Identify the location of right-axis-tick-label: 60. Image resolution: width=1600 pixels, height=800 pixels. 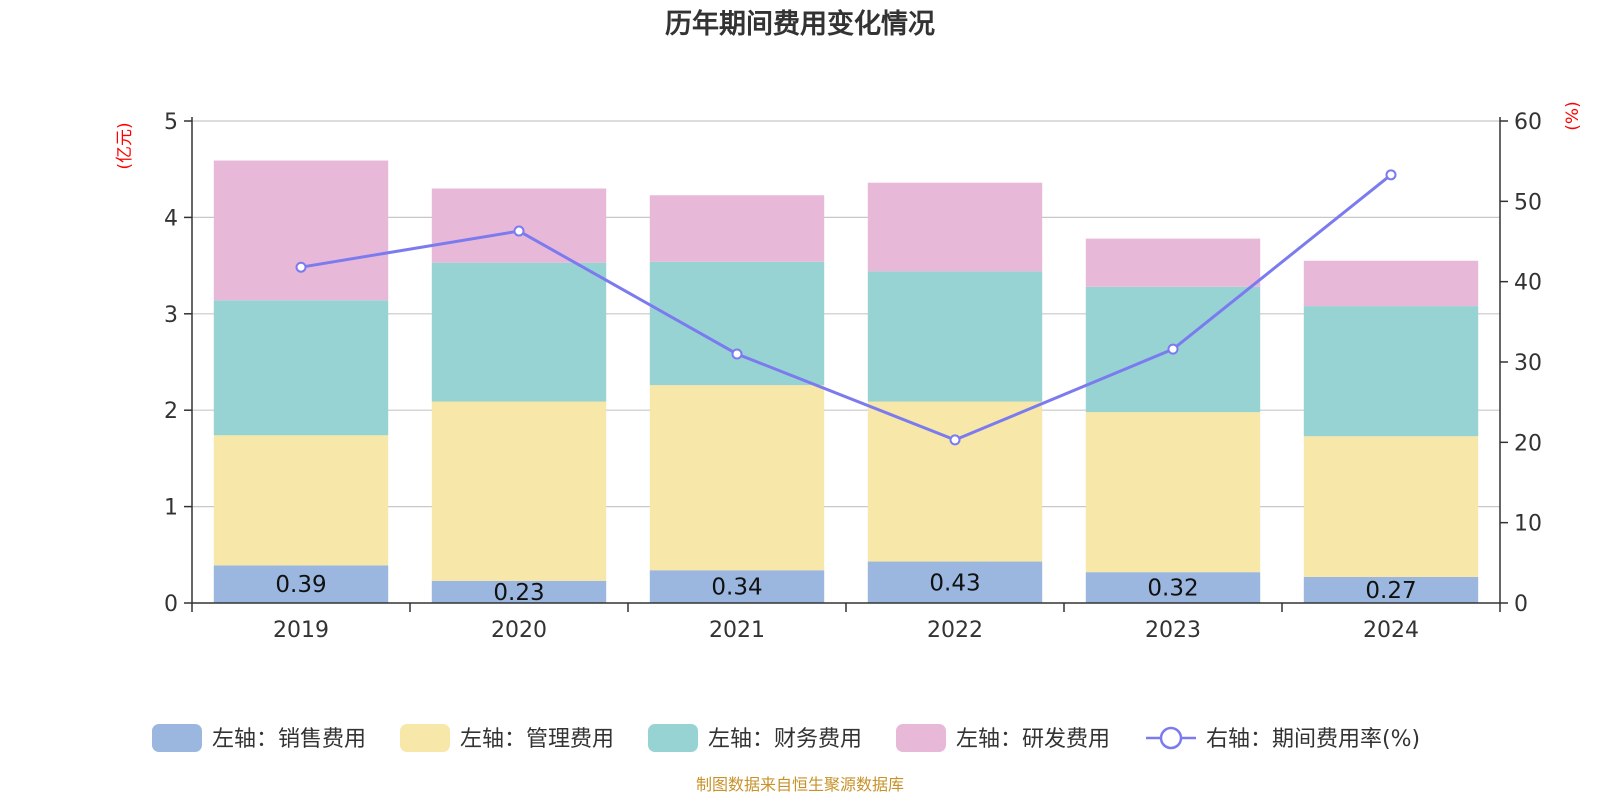
(1528, 122).